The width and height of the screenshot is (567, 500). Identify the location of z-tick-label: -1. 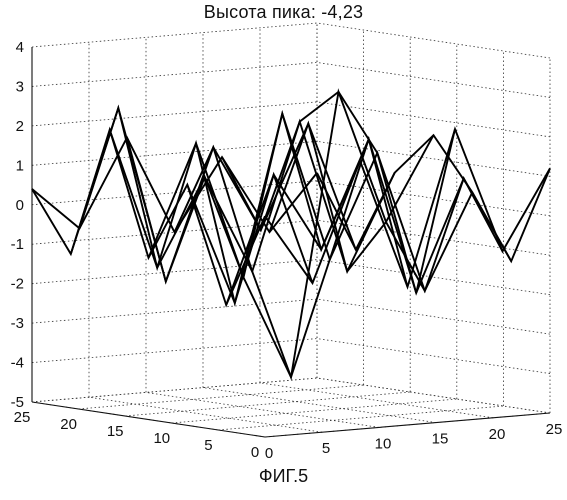
(17, 244).